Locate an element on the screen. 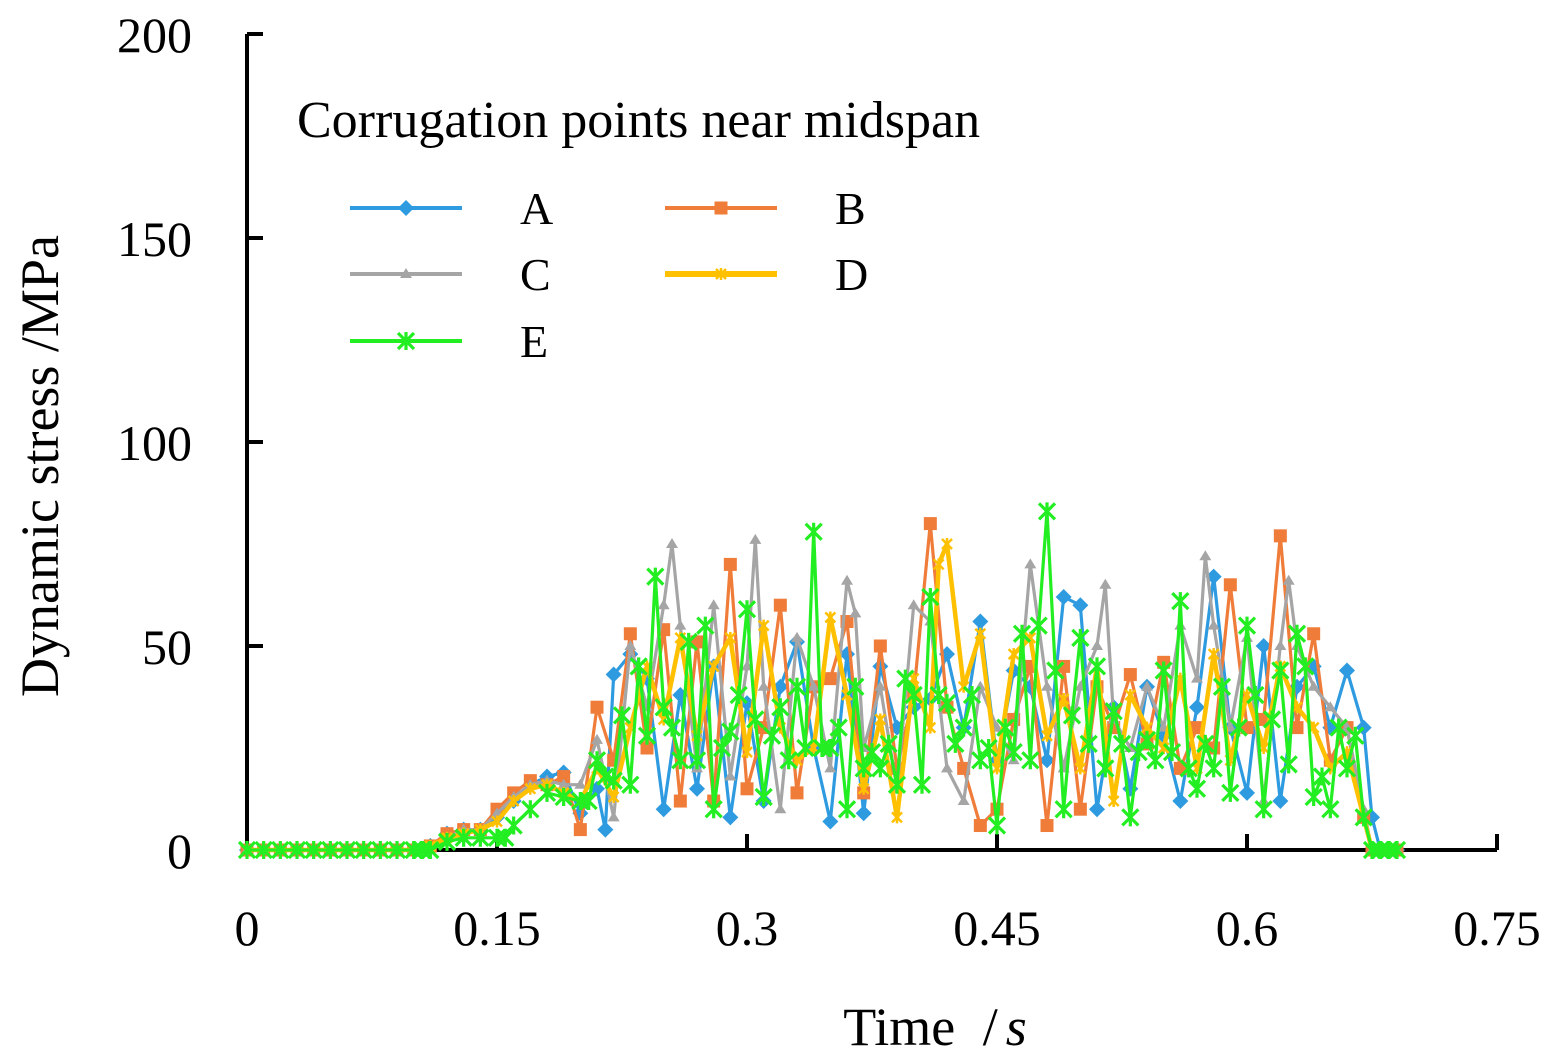 Image resolution: width=1564 pixels, height=1060 pixels. legend-e-marker is located at coordinates (406, 341).